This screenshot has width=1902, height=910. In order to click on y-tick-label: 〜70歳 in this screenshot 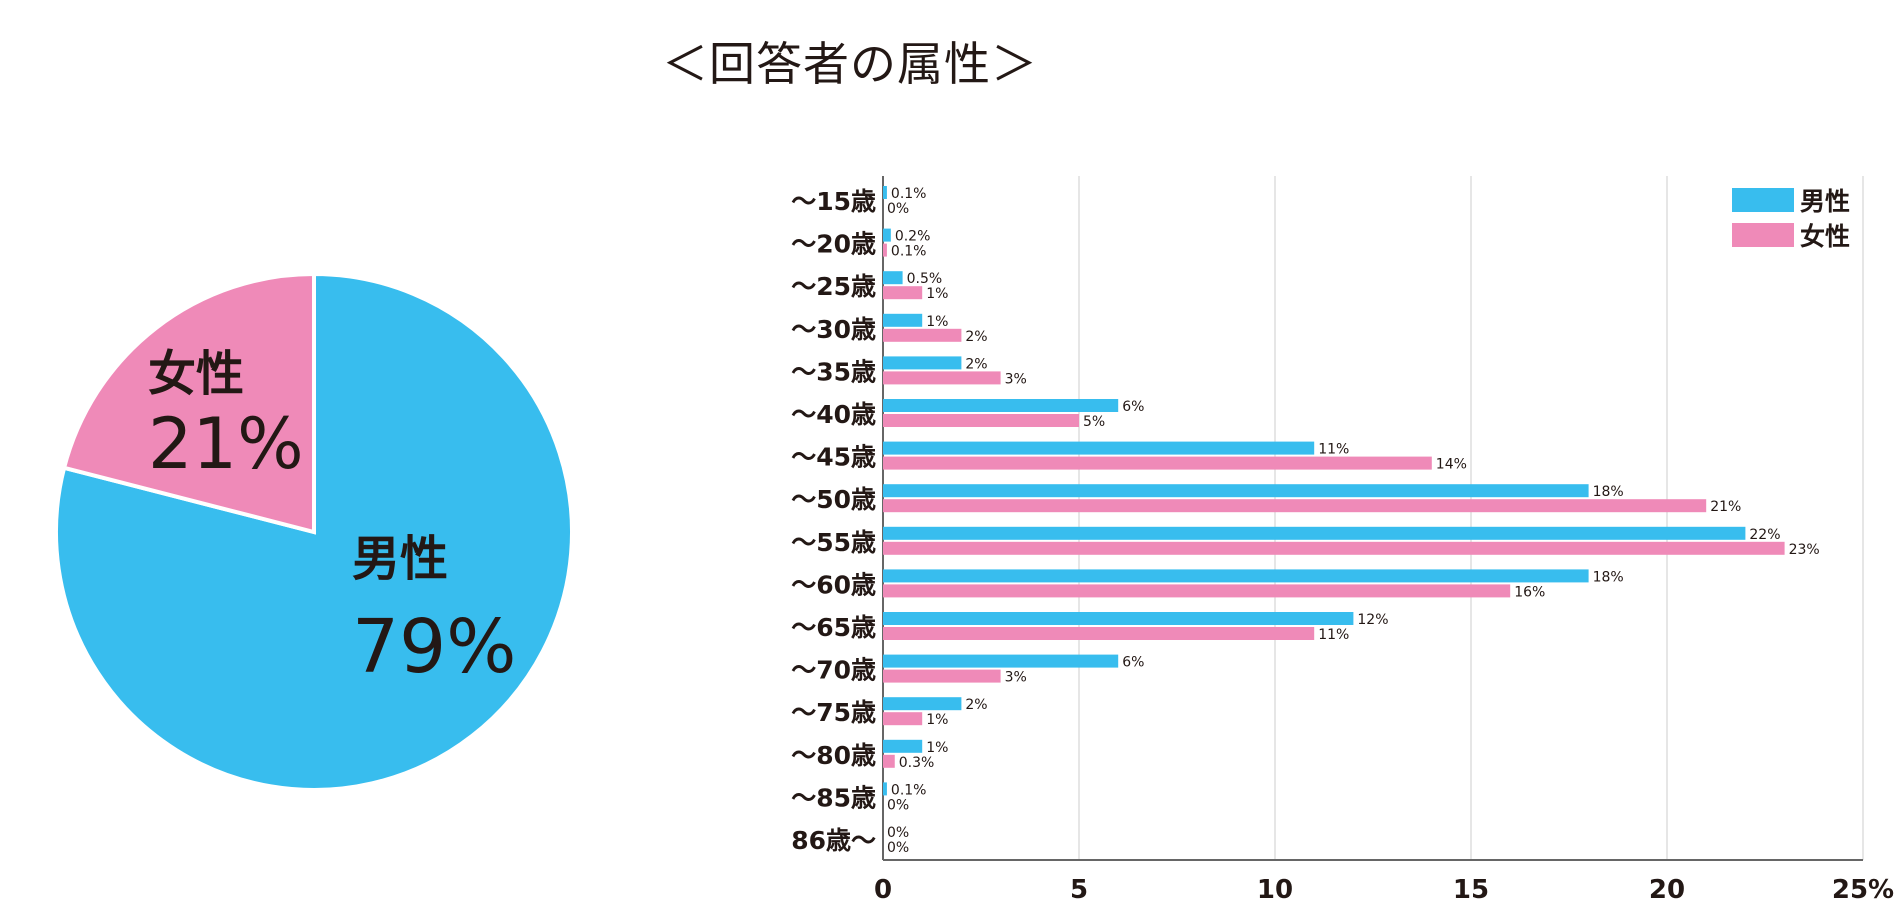, I will do `click(833, 670)`.